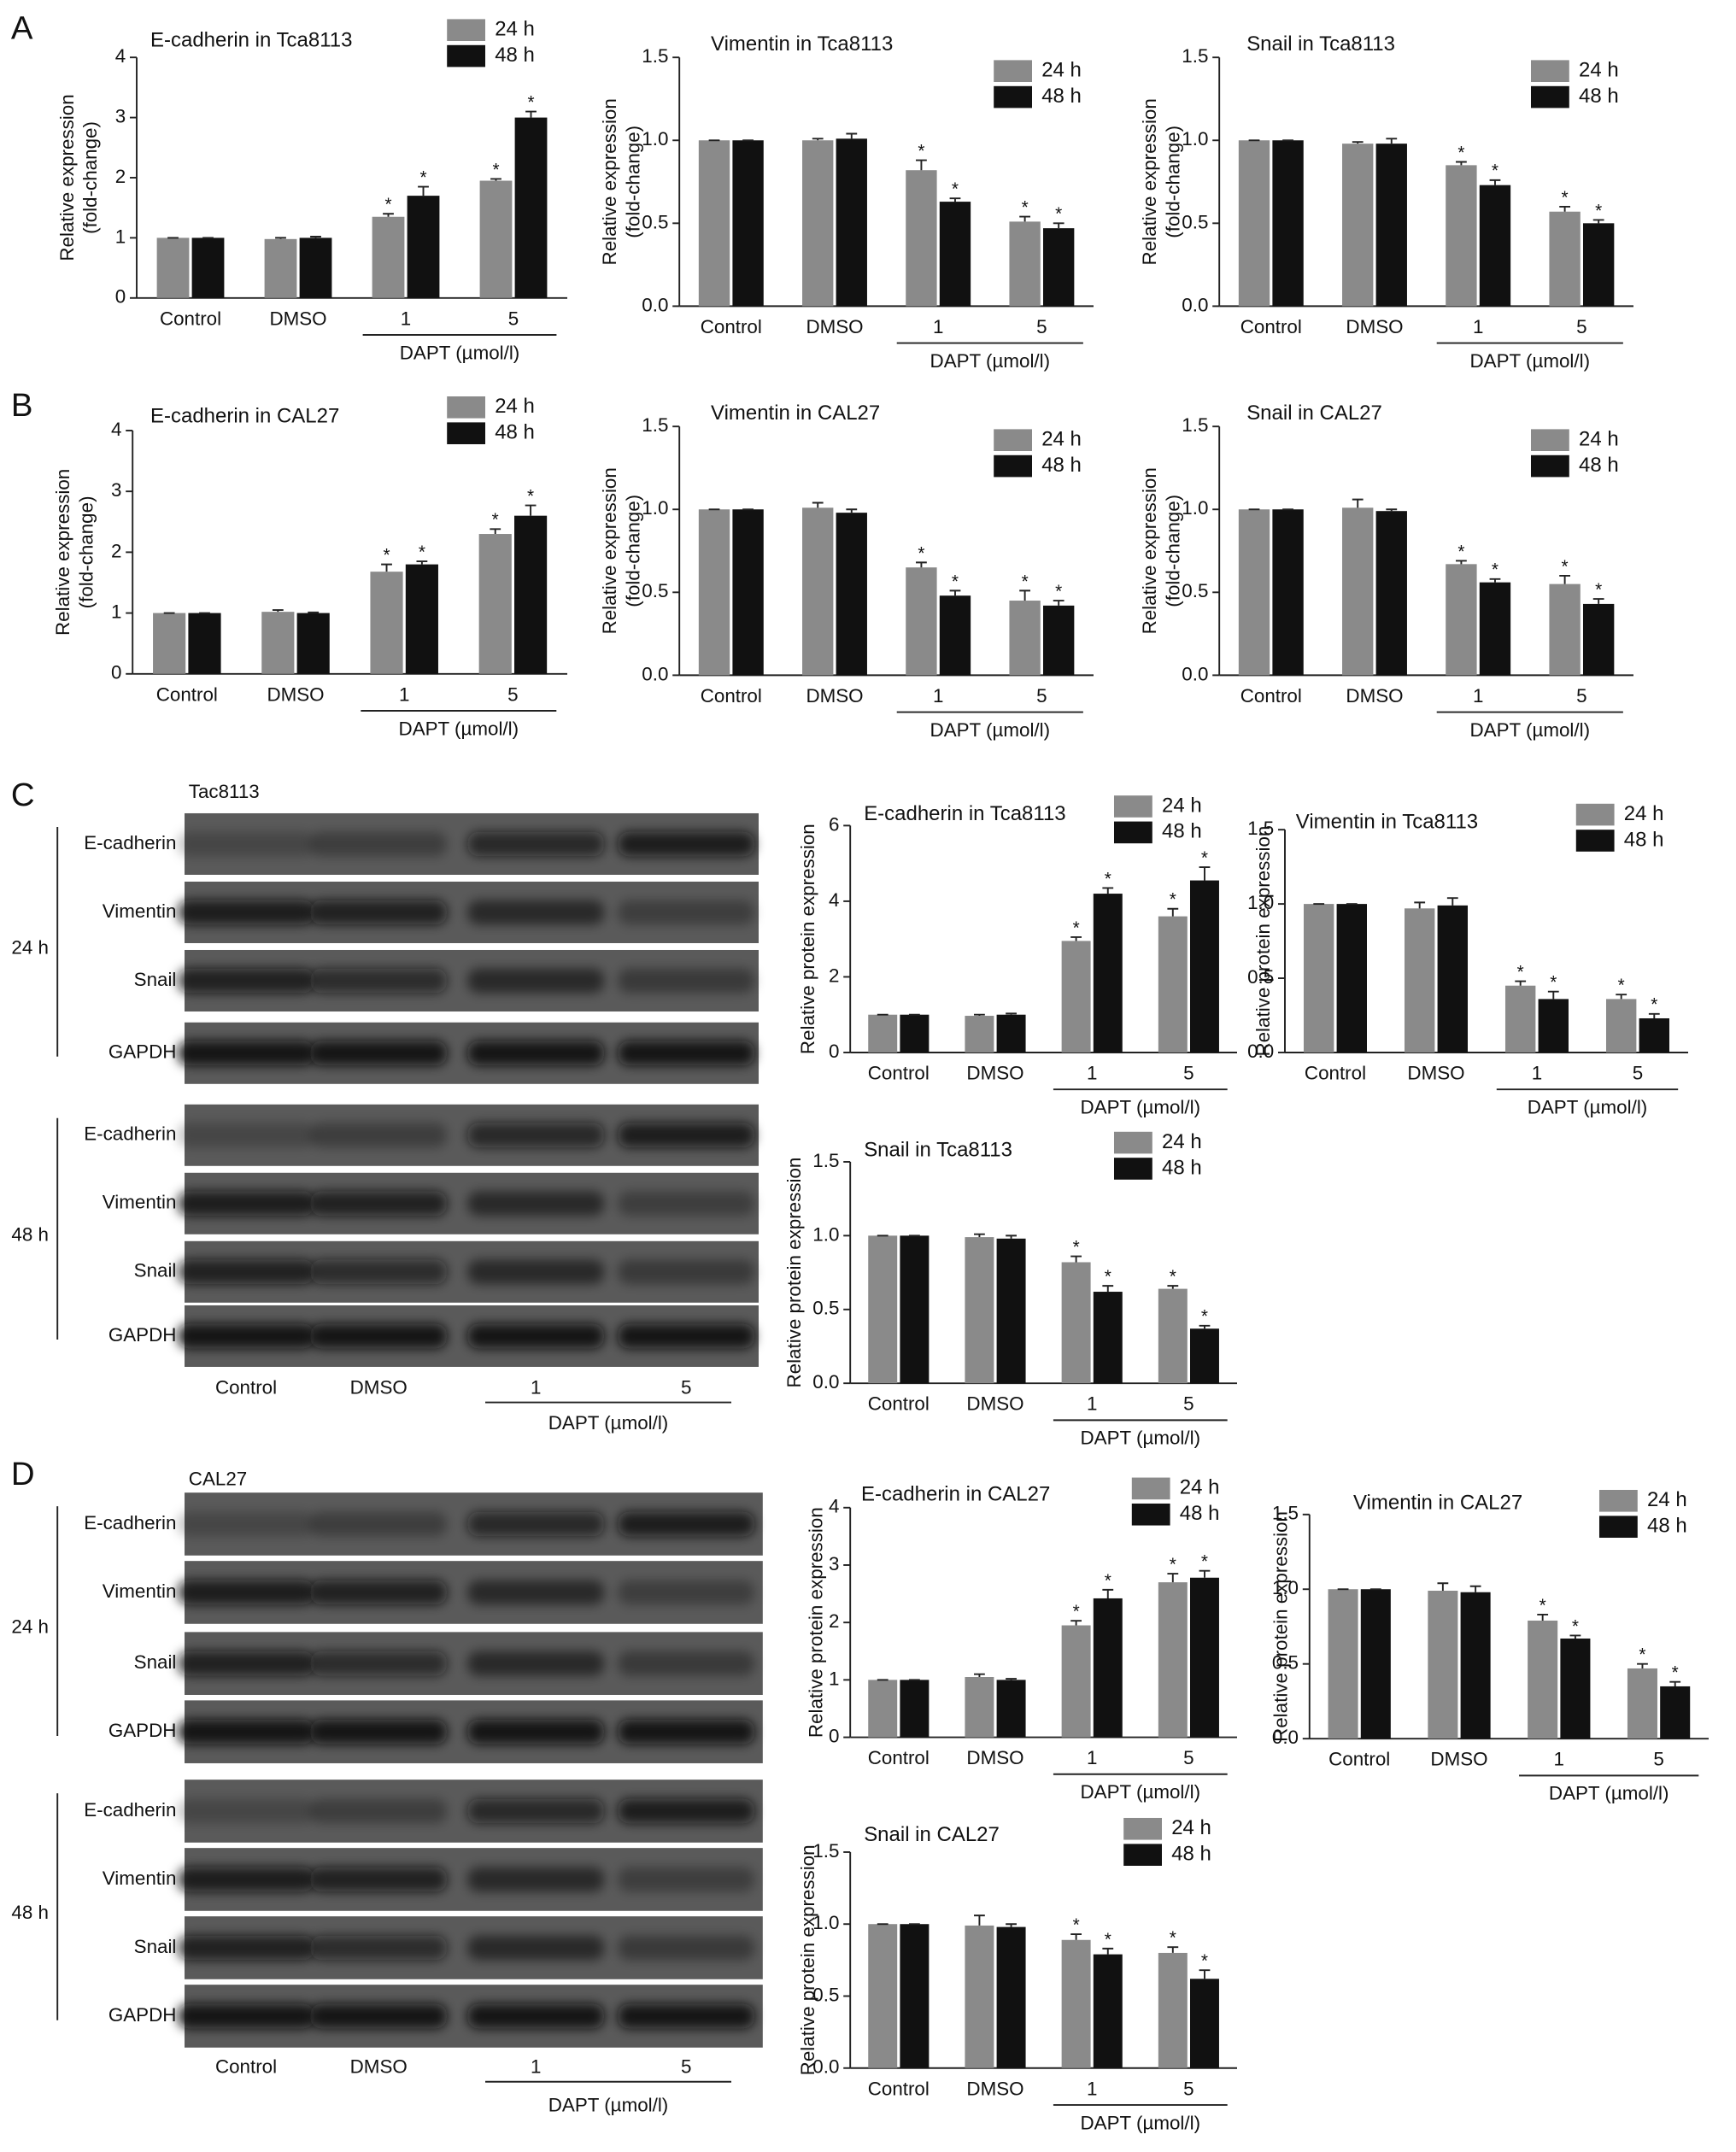 The height and width of the screenshot is (2152, 1736). What do you see at coordinates (1271, 696) in the screenshot?
I see `x-tick-label: Control` at bounding box center [1271, 696].